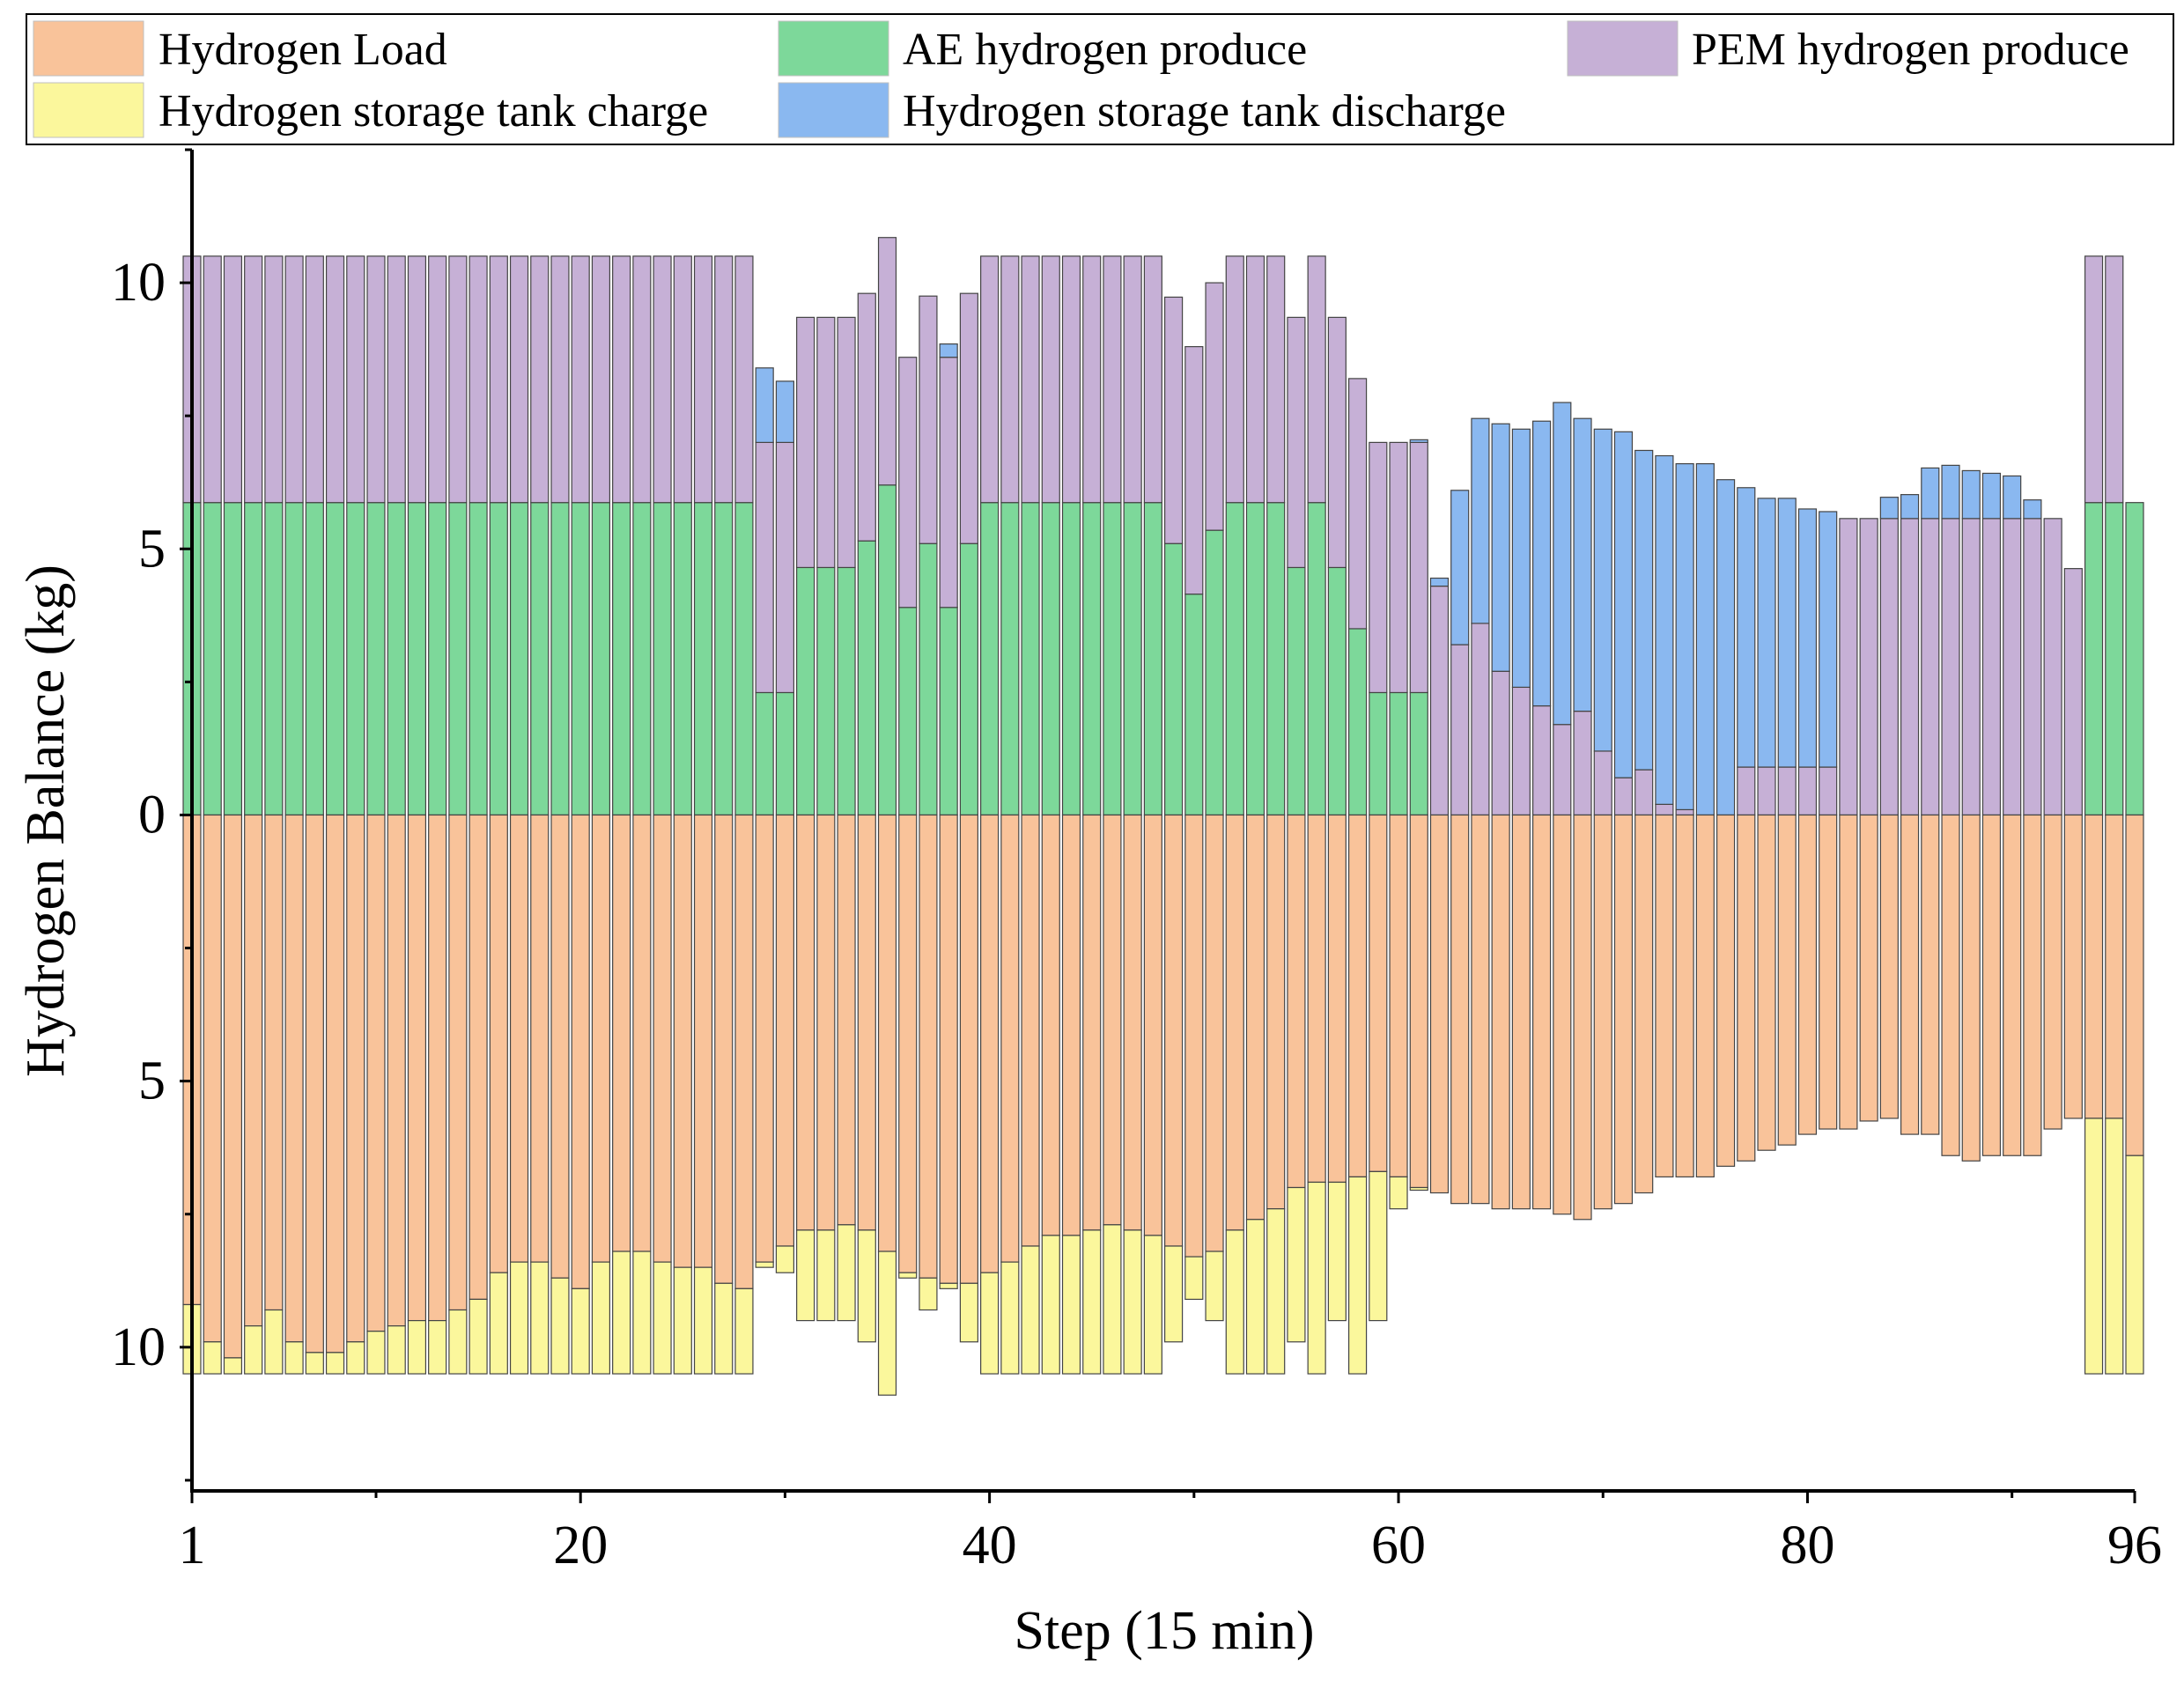 This screenshot has width=2184, height=1682. What do you see at coordinates (433, 111) in the screenshot?
I see `legend-label-storage-tank-charge: Hydrogen storage tank charge` at bounding box center [433, 111].